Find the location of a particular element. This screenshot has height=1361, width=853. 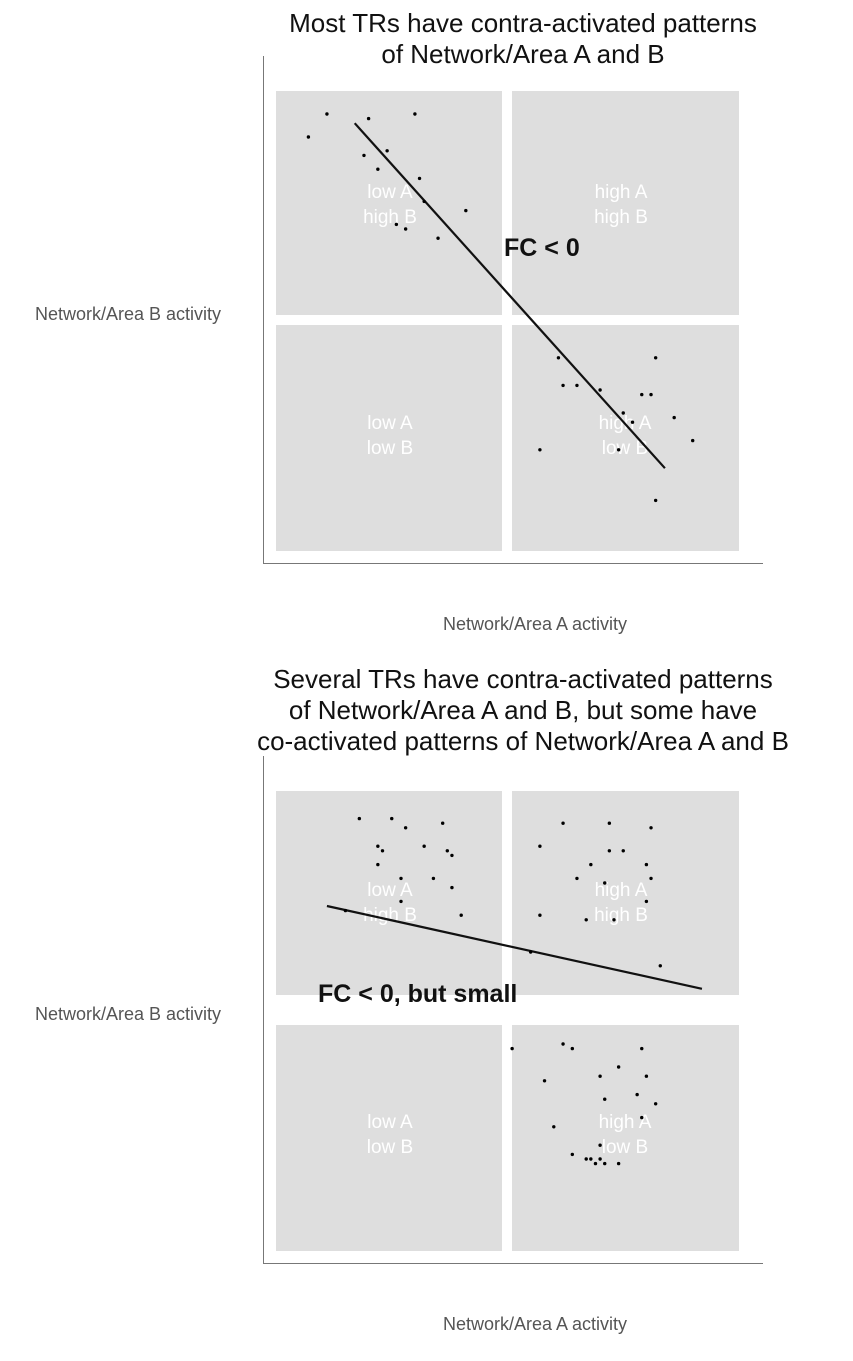

quadrant-label-top-right: high A high B is located at coordinates (621, 205).